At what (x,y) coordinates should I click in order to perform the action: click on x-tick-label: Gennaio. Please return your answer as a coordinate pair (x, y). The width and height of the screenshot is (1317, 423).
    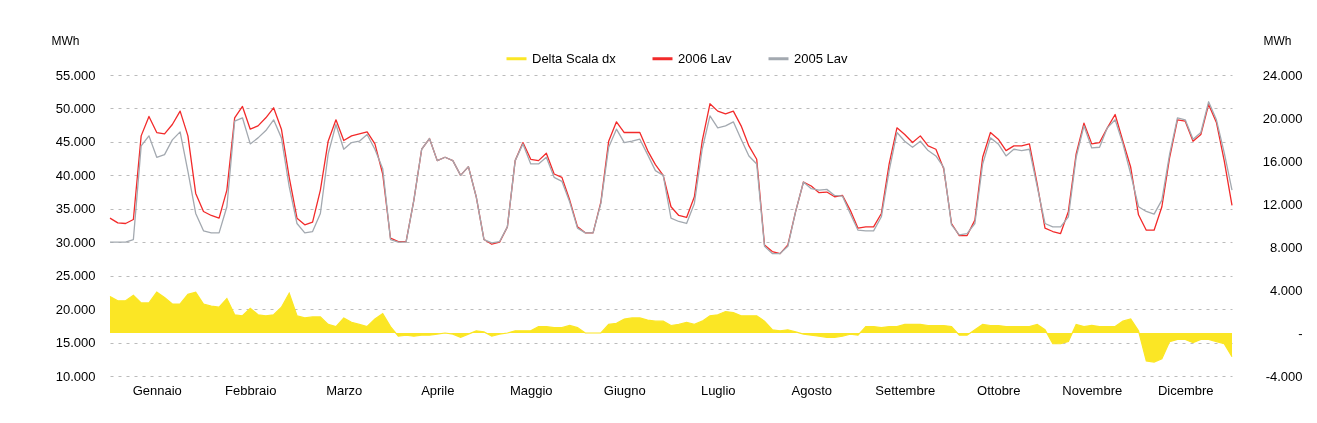
    Looking at the image, I should click on (157, 390).